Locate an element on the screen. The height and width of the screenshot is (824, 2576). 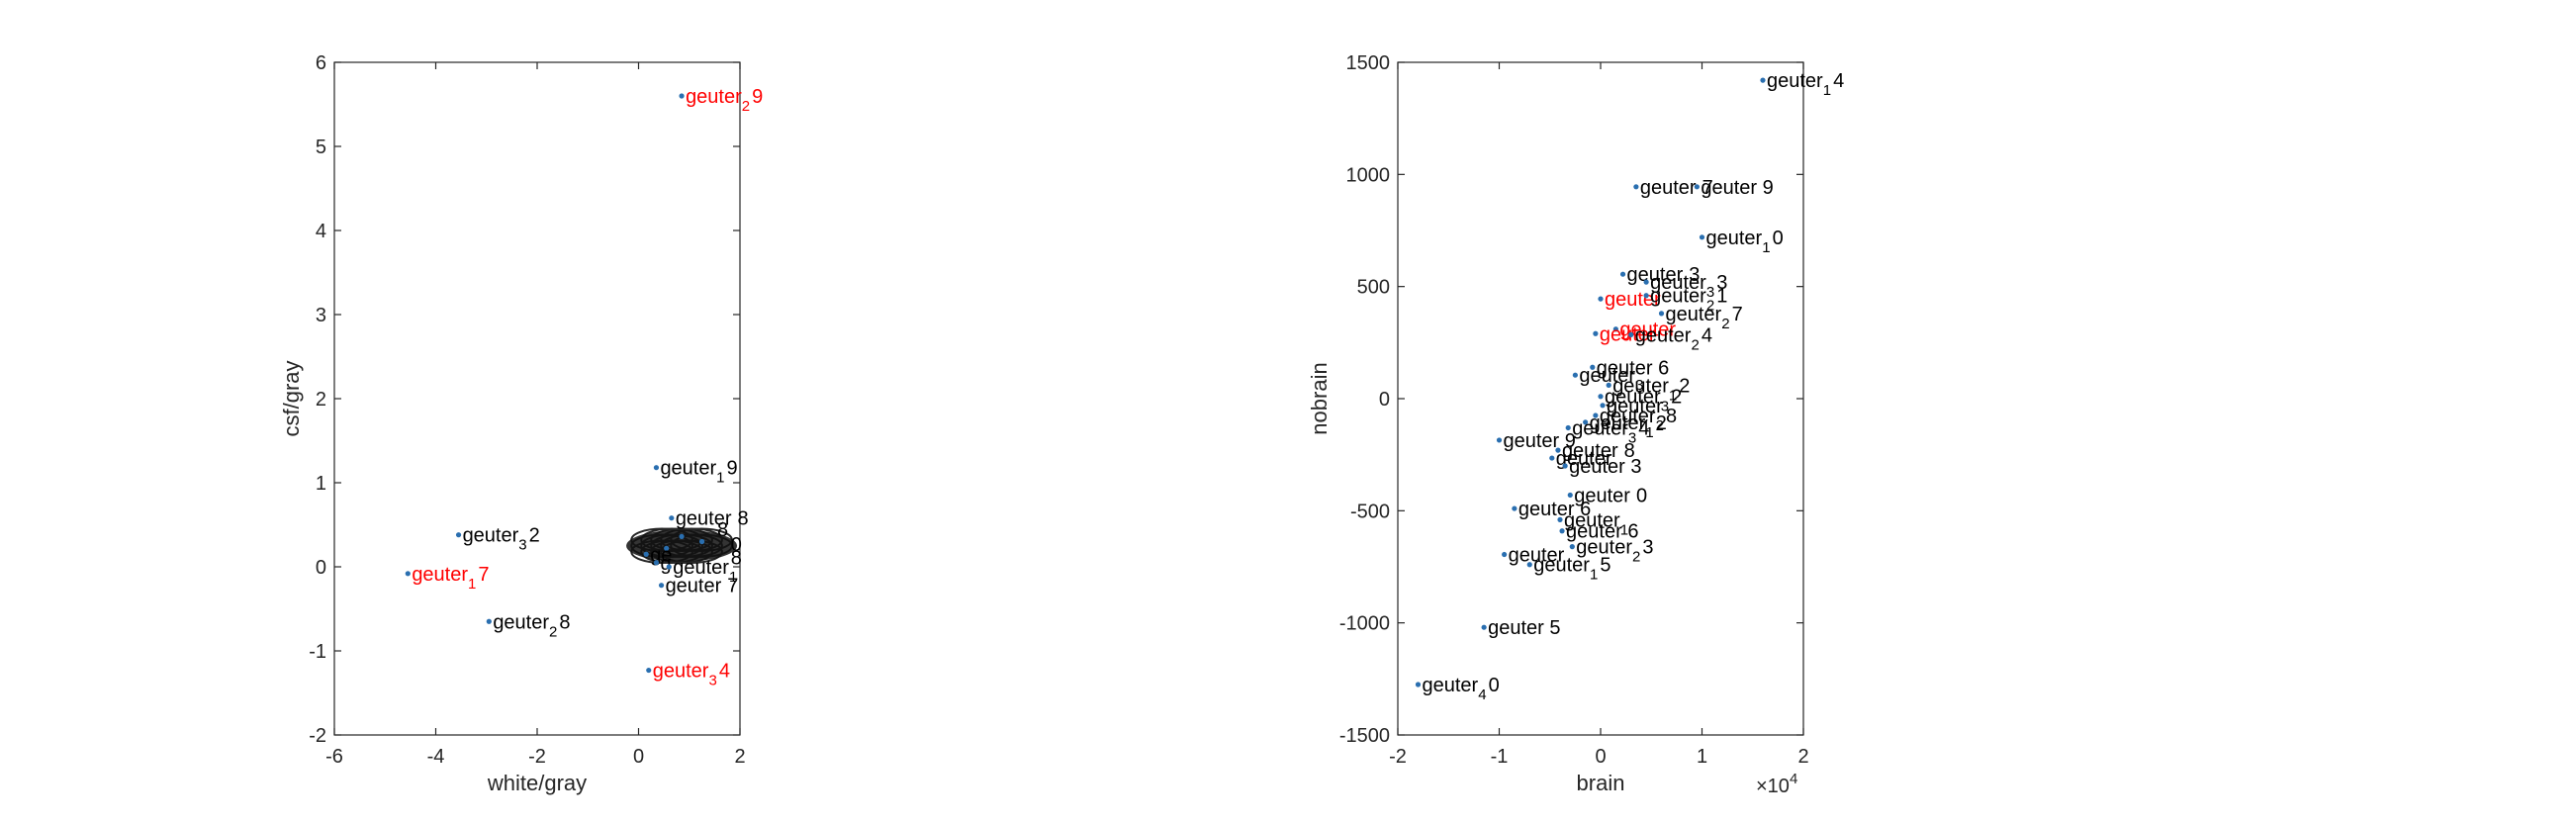
y-axis-label: nobrain is located at coordinates (1320, 398).